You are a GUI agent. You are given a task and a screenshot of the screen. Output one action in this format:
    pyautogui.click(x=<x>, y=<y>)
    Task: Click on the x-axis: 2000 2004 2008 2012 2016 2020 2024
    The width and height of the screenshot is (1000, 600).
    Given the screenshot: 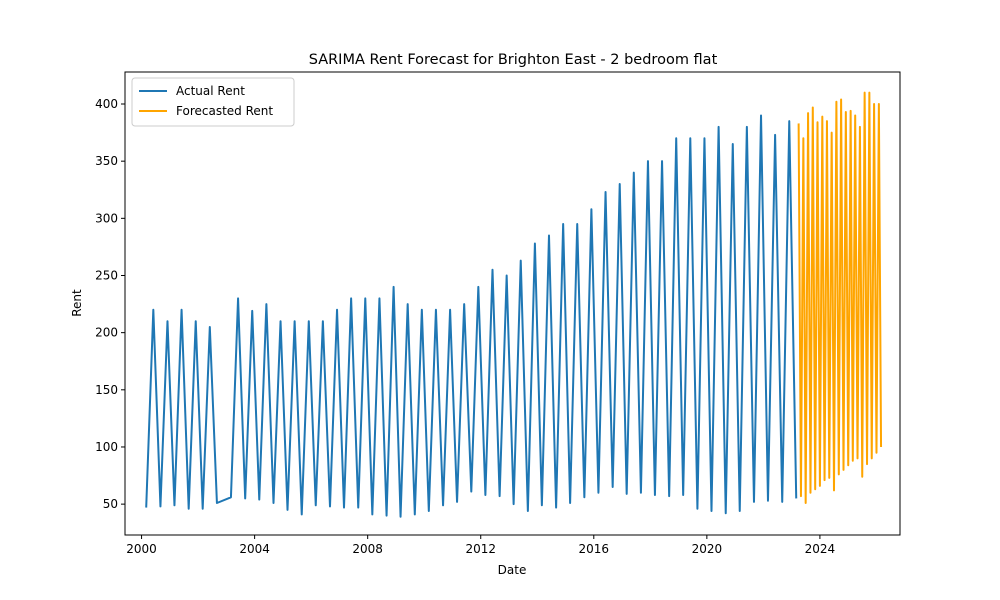 What is the action you would take?
    pyautogui.click(x=480, y=545)
    